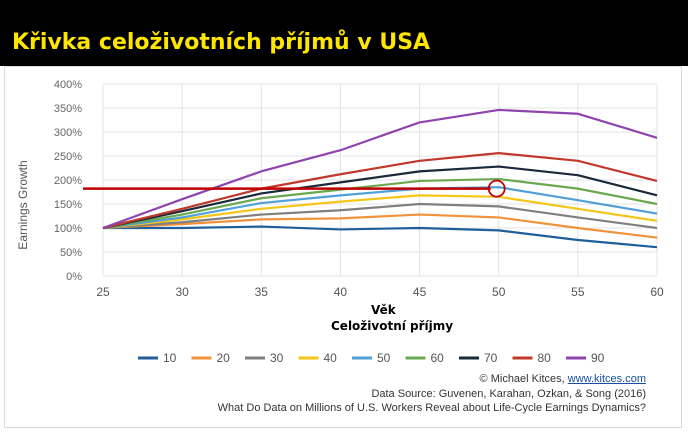 Image resolution: width=688 pixels, height=434 pixels. Describe the element at coordinates (341, 292) in the screenshot. I see `x-tick-label: 40` at that location.